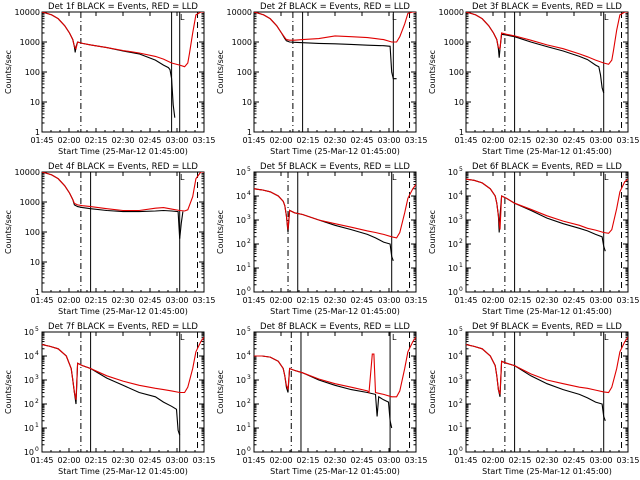  What do you see at coordinates (547, 7) in the screenshot?
I see `chart-title: Det 3f BLACK = Events, RED = LLD` at bounding box center [547, 7].